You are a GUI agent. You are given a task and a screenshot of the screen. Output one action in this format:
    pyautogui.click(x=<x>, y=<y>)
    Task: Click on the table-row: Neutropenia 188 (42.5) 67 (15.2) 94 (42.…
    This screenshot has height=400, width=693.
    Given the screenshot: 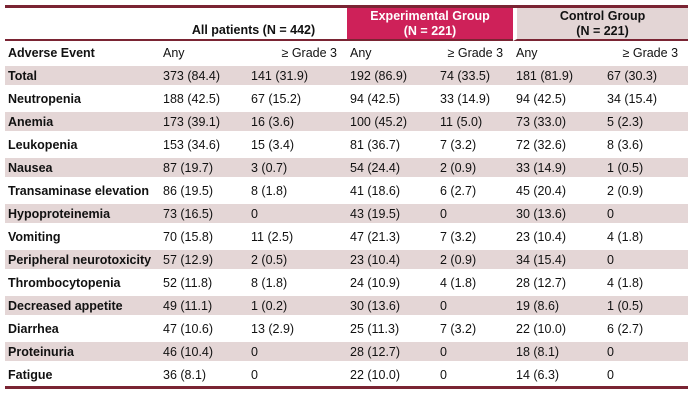 What is the action you would take?
    pyautogui.click(x=346, y=98)
    